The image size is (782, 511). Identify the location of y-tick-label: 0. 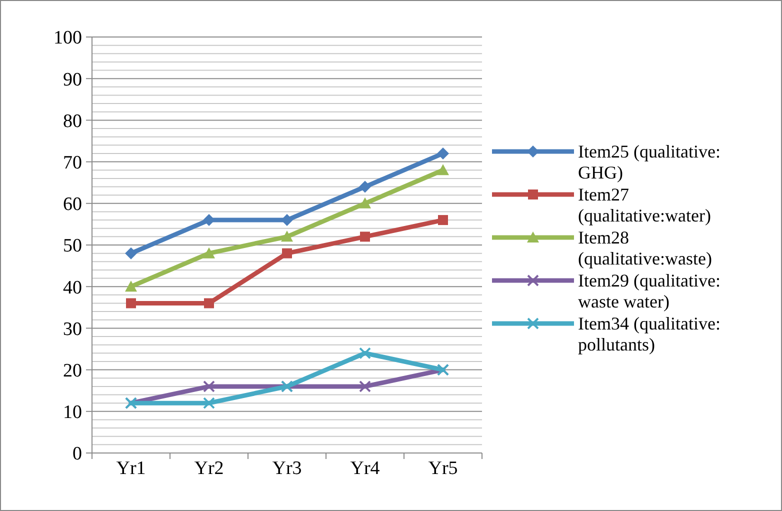
(77, 454).